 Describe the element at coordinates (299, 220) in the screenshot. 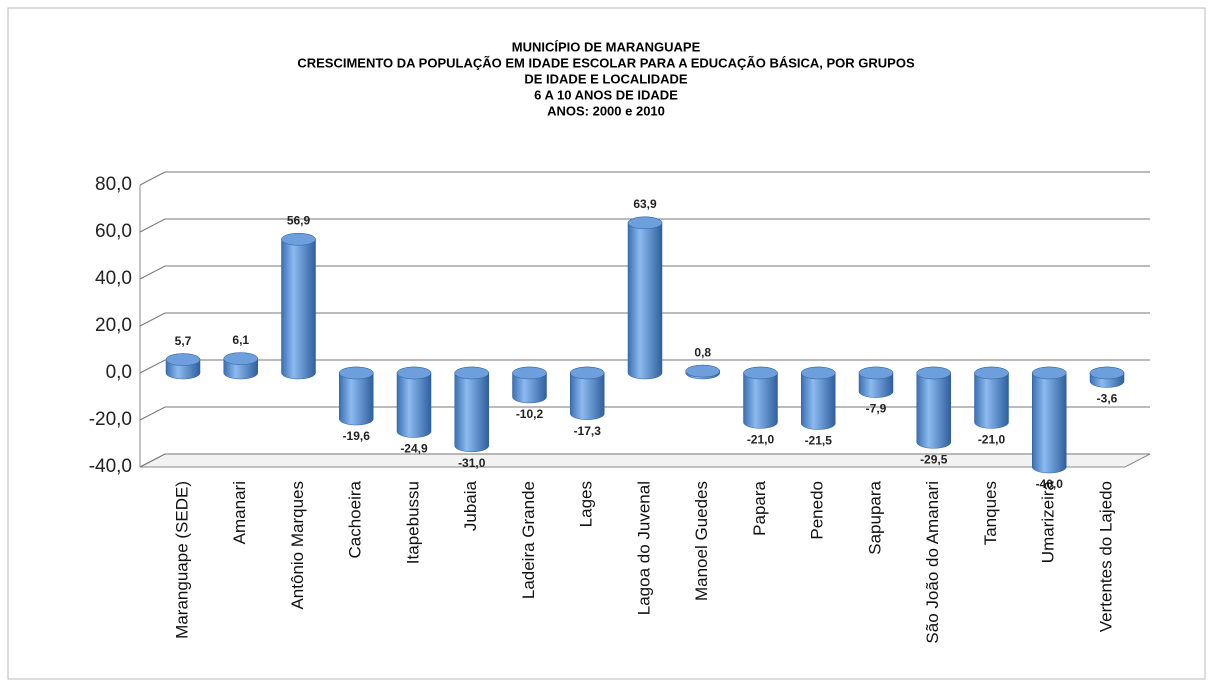

I see `value-label: 56,9` at that location.